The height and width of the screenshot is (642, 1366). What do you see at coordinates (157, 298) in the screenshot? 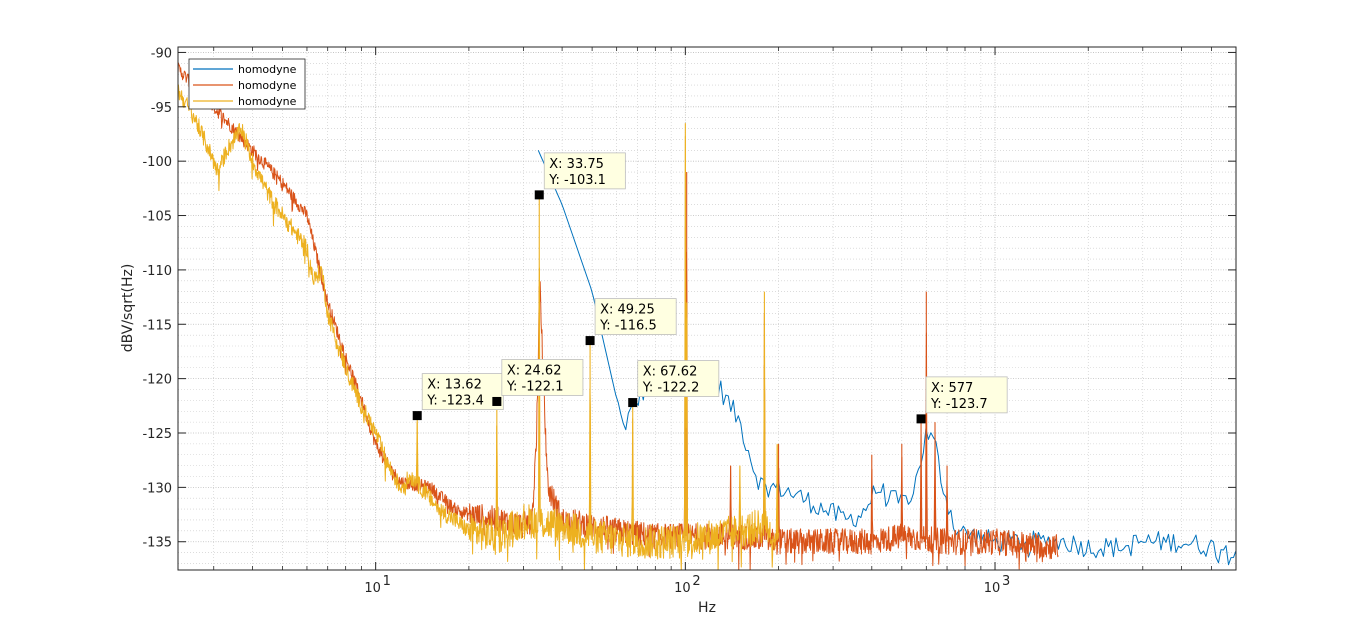
I see `y-tick-labels: -90 -95 -100 -105 -110 -115 -120 -125 -130 -135` at bounding box center [157, 298].